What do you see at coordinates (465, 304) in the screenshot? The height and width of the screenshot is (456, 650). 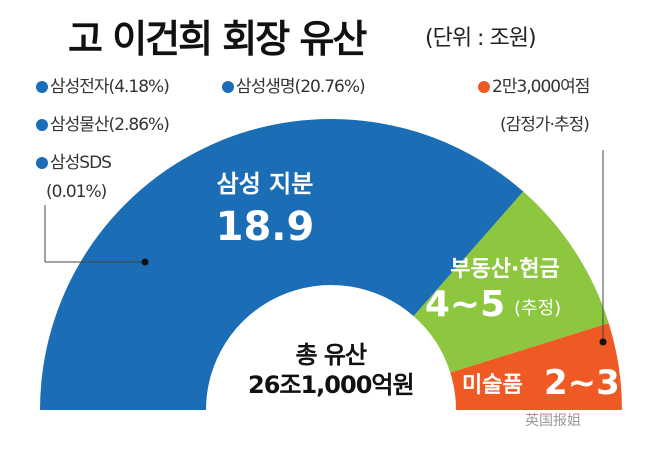 I see `slice-value-realestate: 4~5` at bounding box center [465, 304].